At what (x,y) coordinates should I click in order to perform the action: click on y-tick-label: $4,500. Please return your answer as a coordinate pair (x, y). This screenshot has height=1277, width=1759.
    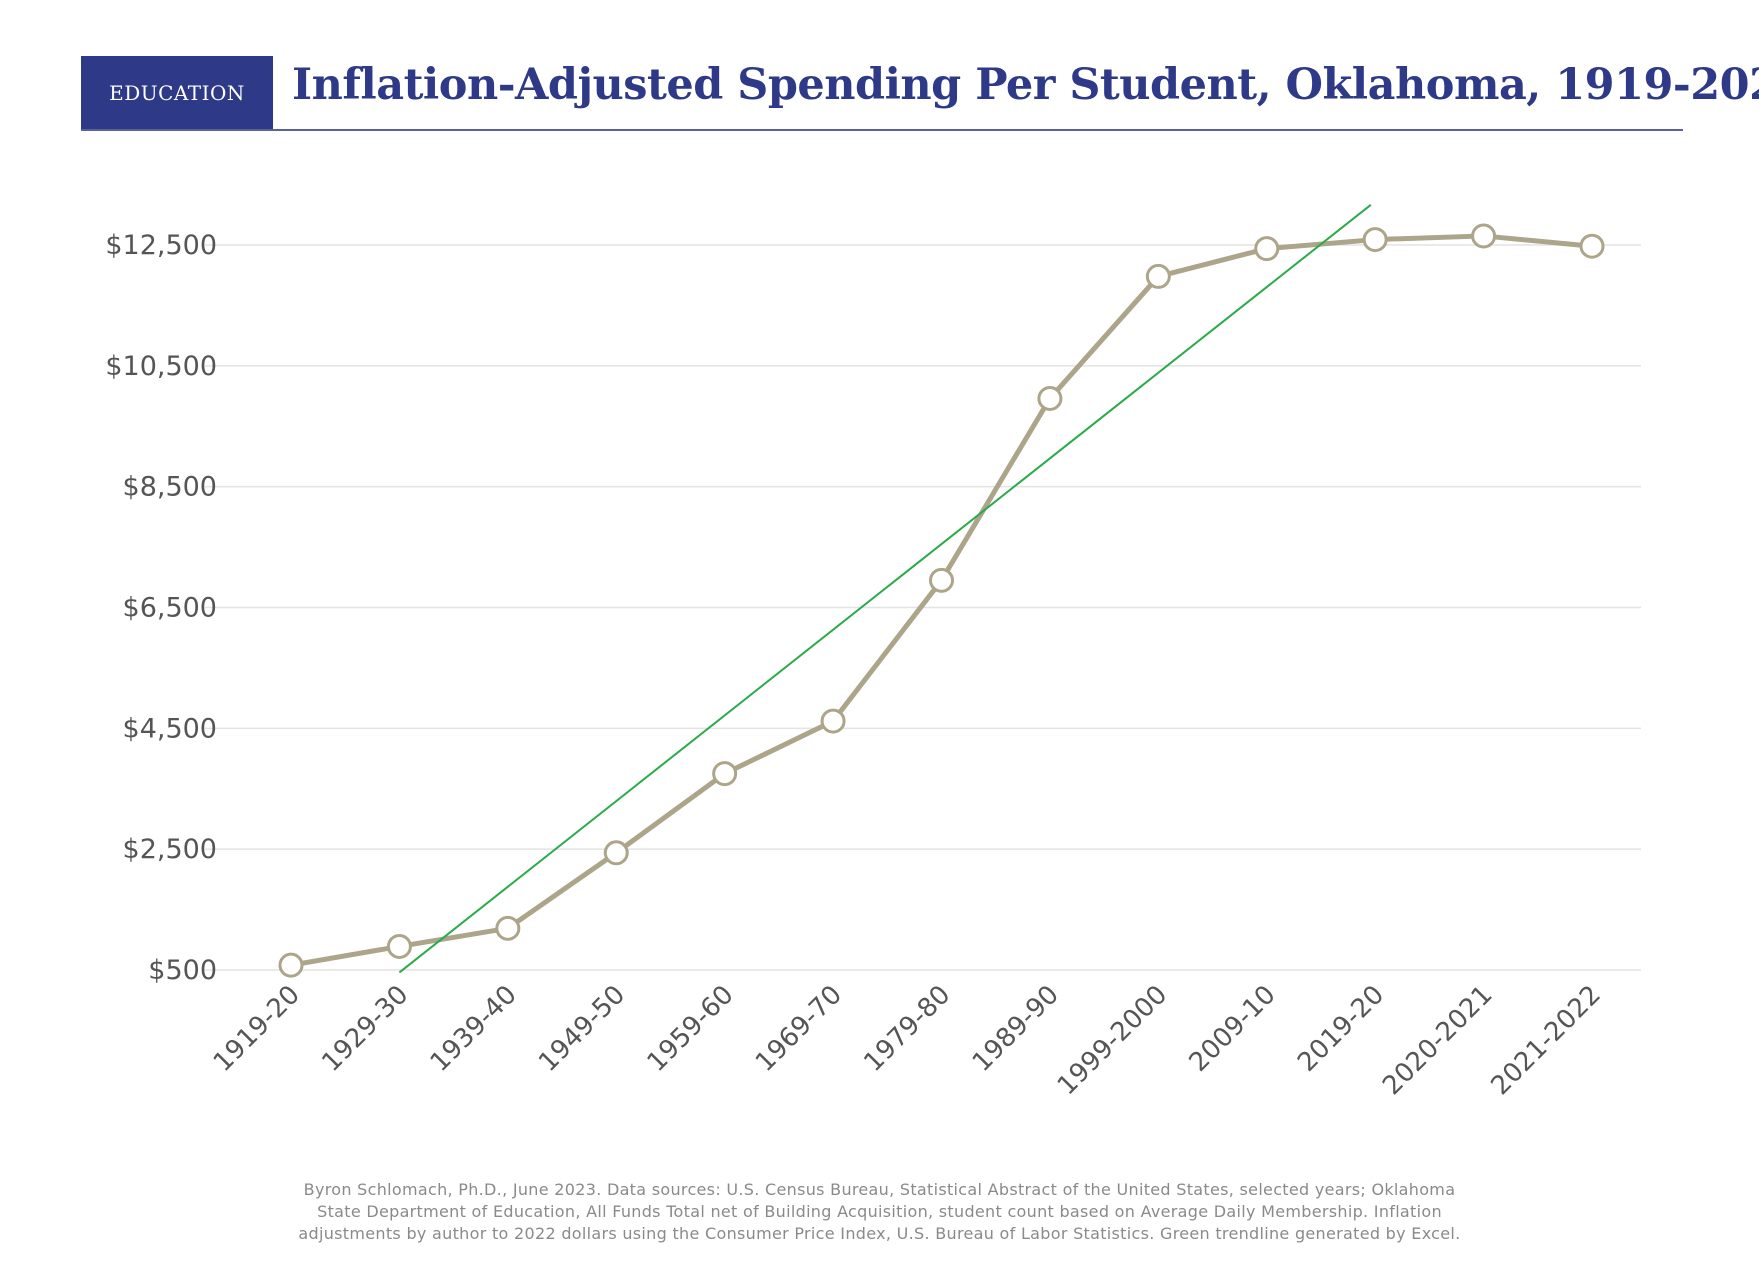
    Looking at the image, I should click on (170, 728).